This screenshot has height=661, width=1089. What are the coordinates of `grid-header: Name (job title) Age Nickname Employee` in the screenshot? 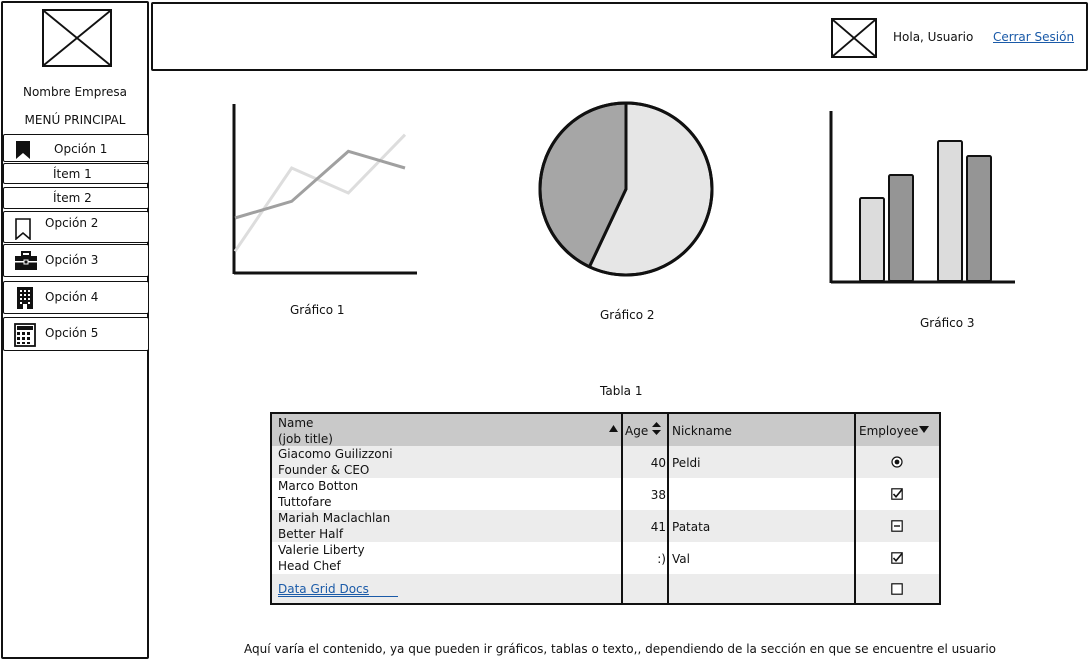 It's located at (605, 430).